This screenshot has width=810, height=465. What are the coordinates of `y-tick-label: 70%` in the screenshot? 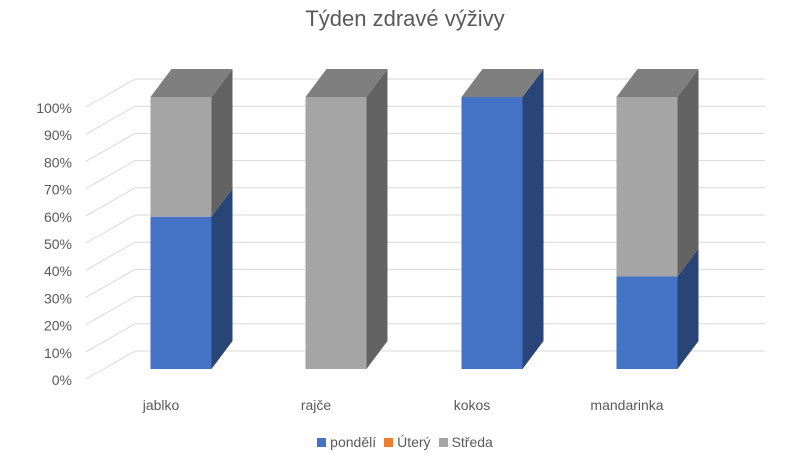 It's located at (58, 190).